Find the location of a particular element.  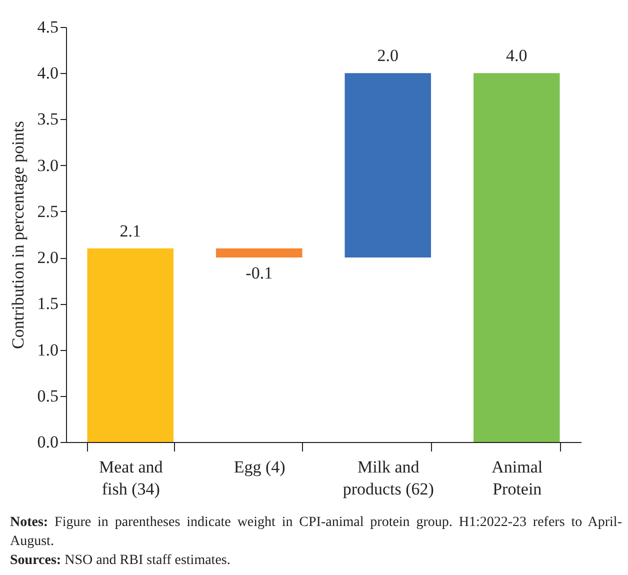

y-tick-label: 0.0 is located at coordinates (47, 442).